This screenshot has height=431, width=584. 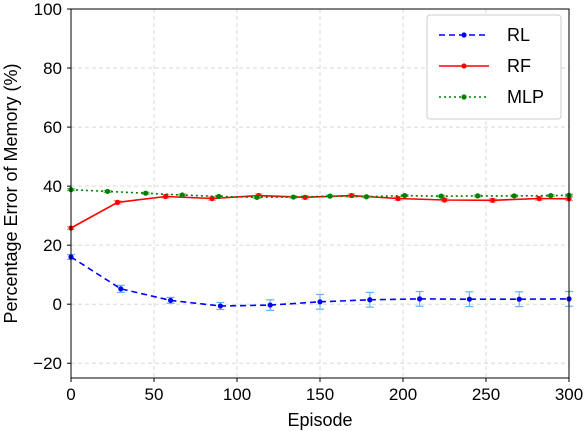 What do you see at coordinates (519, 66) in the screenshot?
I see `legend-label-rf: RF` at bounding box center [519, 66].